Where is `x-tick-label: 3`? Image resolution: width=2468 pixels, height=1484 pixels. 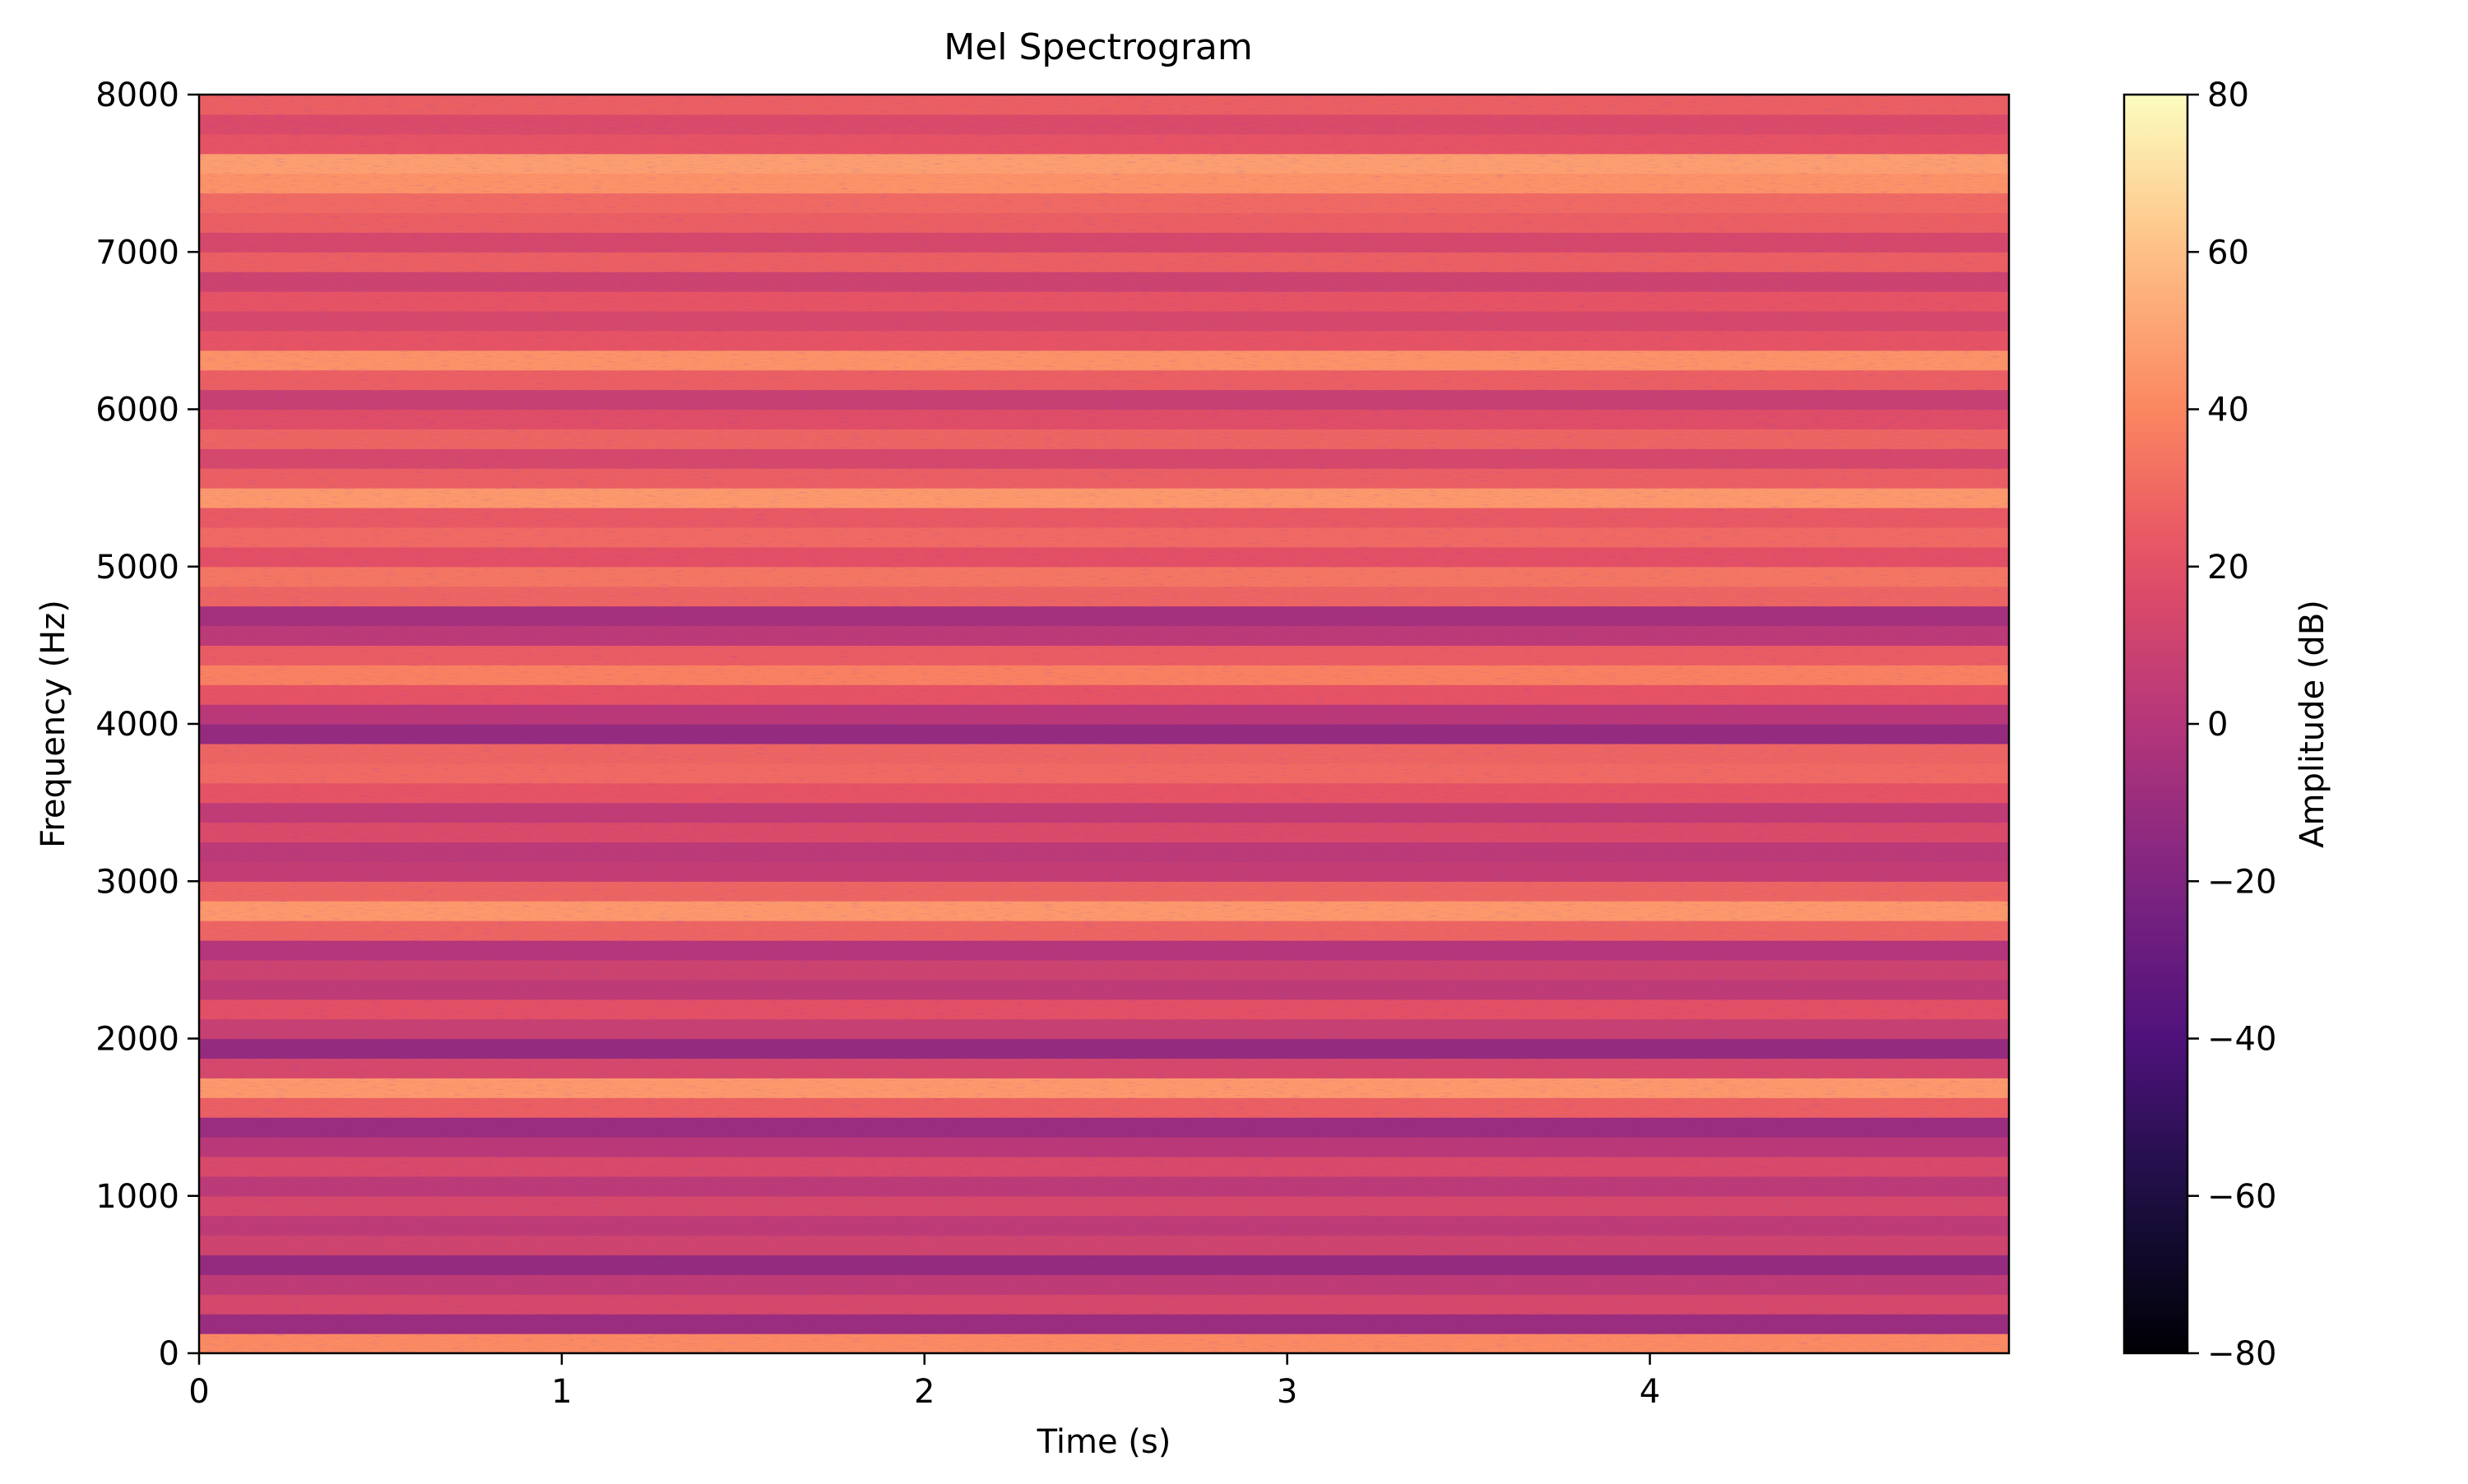
x-tick-label: 3 is located at coordinates (1287, 1392).